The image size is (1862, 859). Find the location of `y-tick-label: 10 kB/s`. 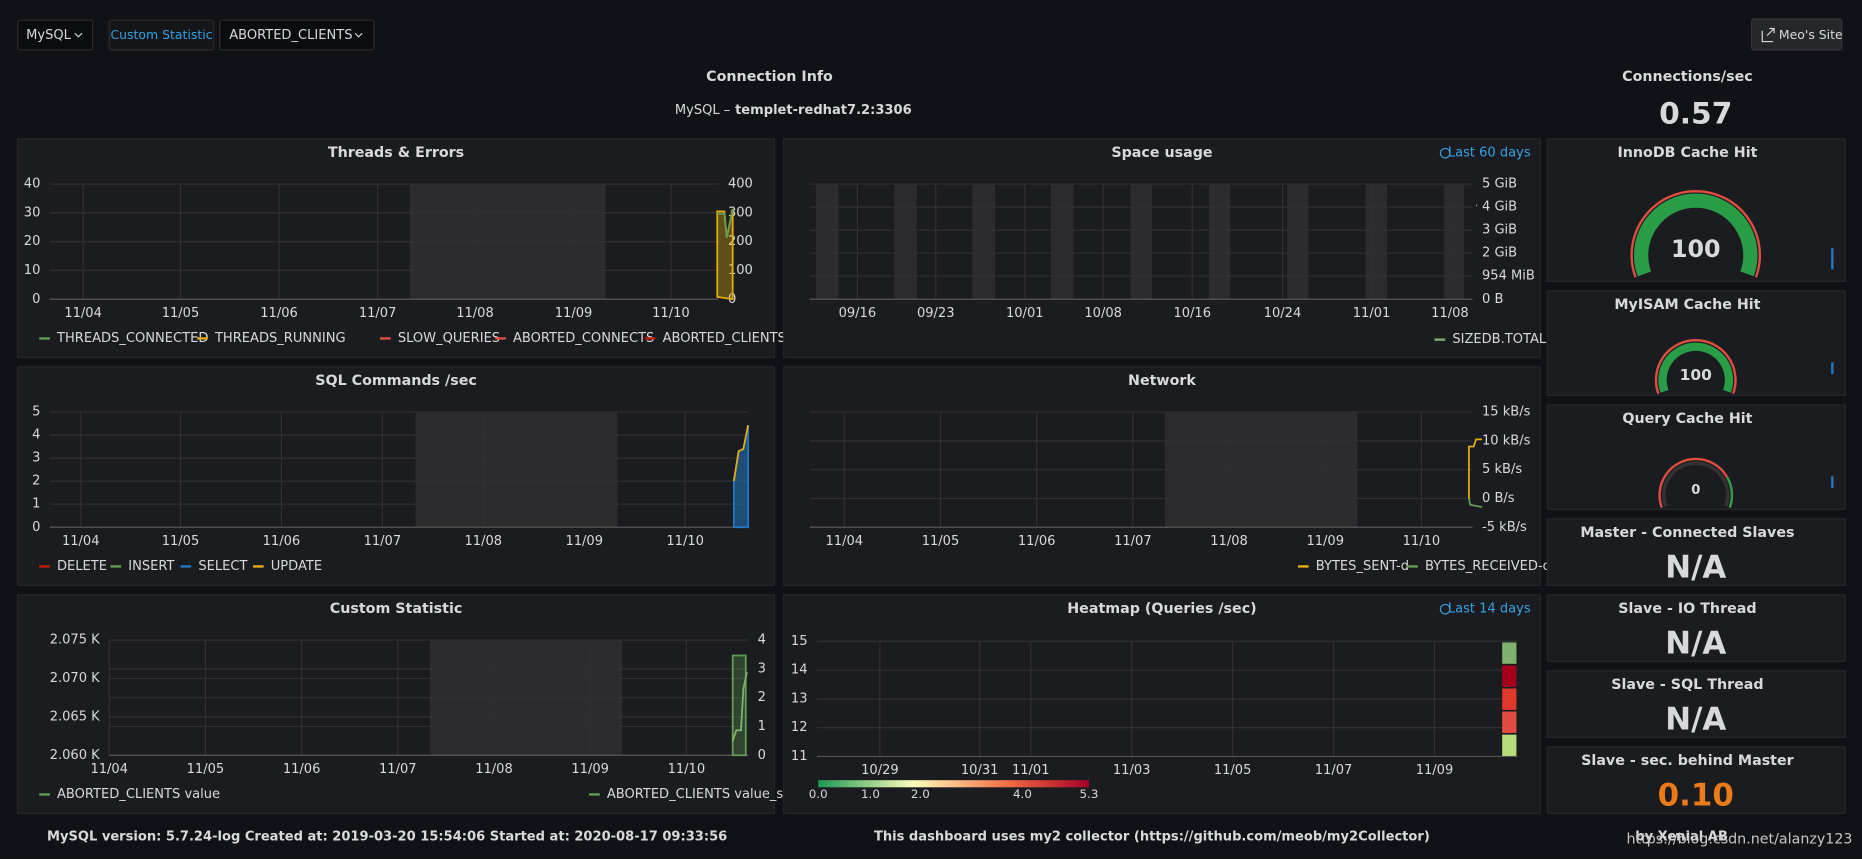

y-tick-label: 10 kB/s is located at coordinates (1506, 440).